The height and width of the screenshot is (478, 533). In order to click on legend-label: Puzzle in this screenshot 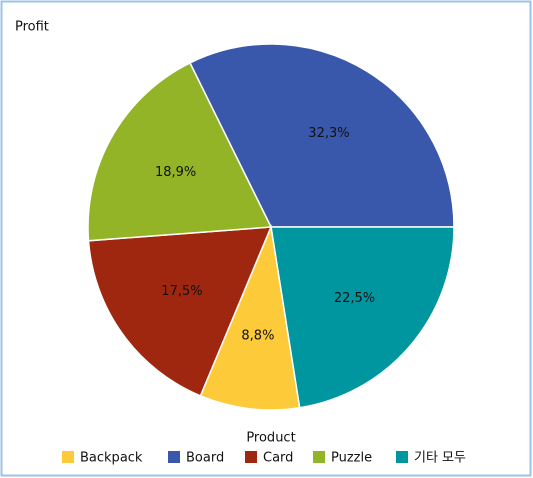, I will do `click(351, 458)`.